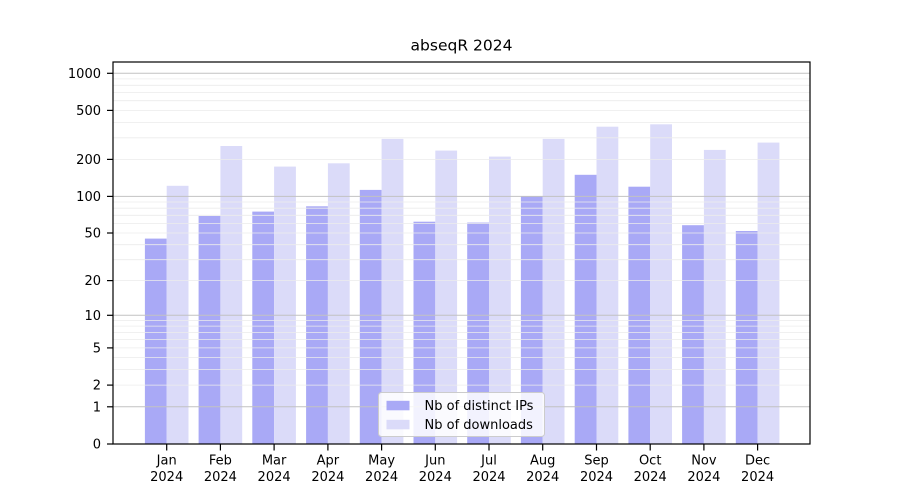 The image size is (900, 500). What do you see at coordinates (704, 461) in the screenshot?
I see `x-tick-label-month: Nov` at bounding box center [704, 461].